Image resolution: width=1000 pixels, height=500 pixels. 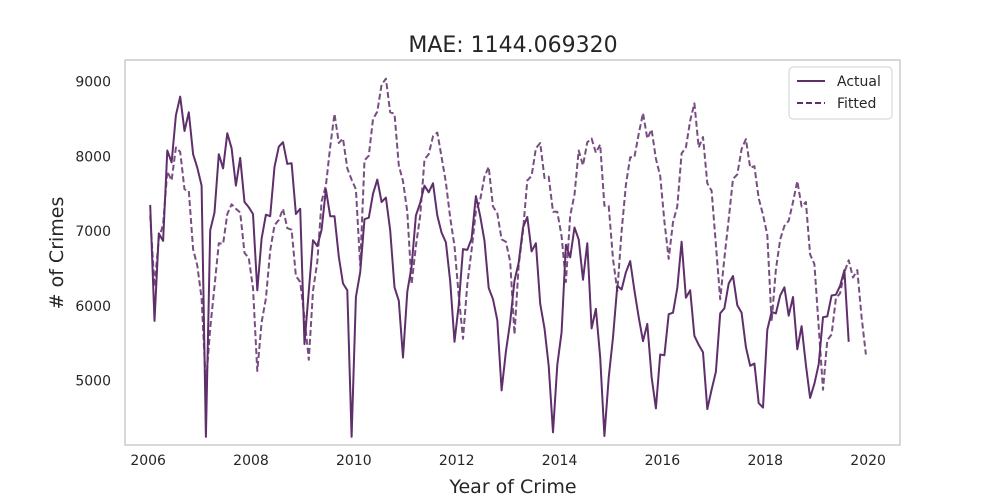 I want to click on y-tick-label: 5000, so click(x=93, y=382).